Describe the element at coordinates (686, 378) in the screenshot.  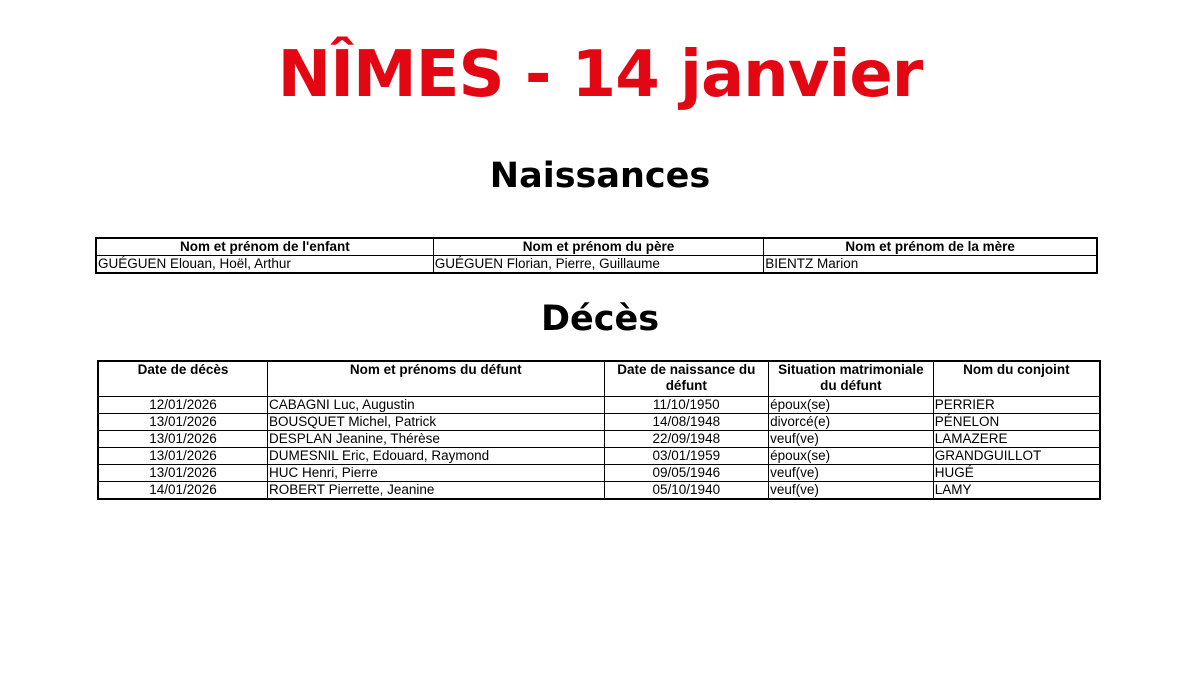
I see `column-header: Date de naissance du défunt` at that location.